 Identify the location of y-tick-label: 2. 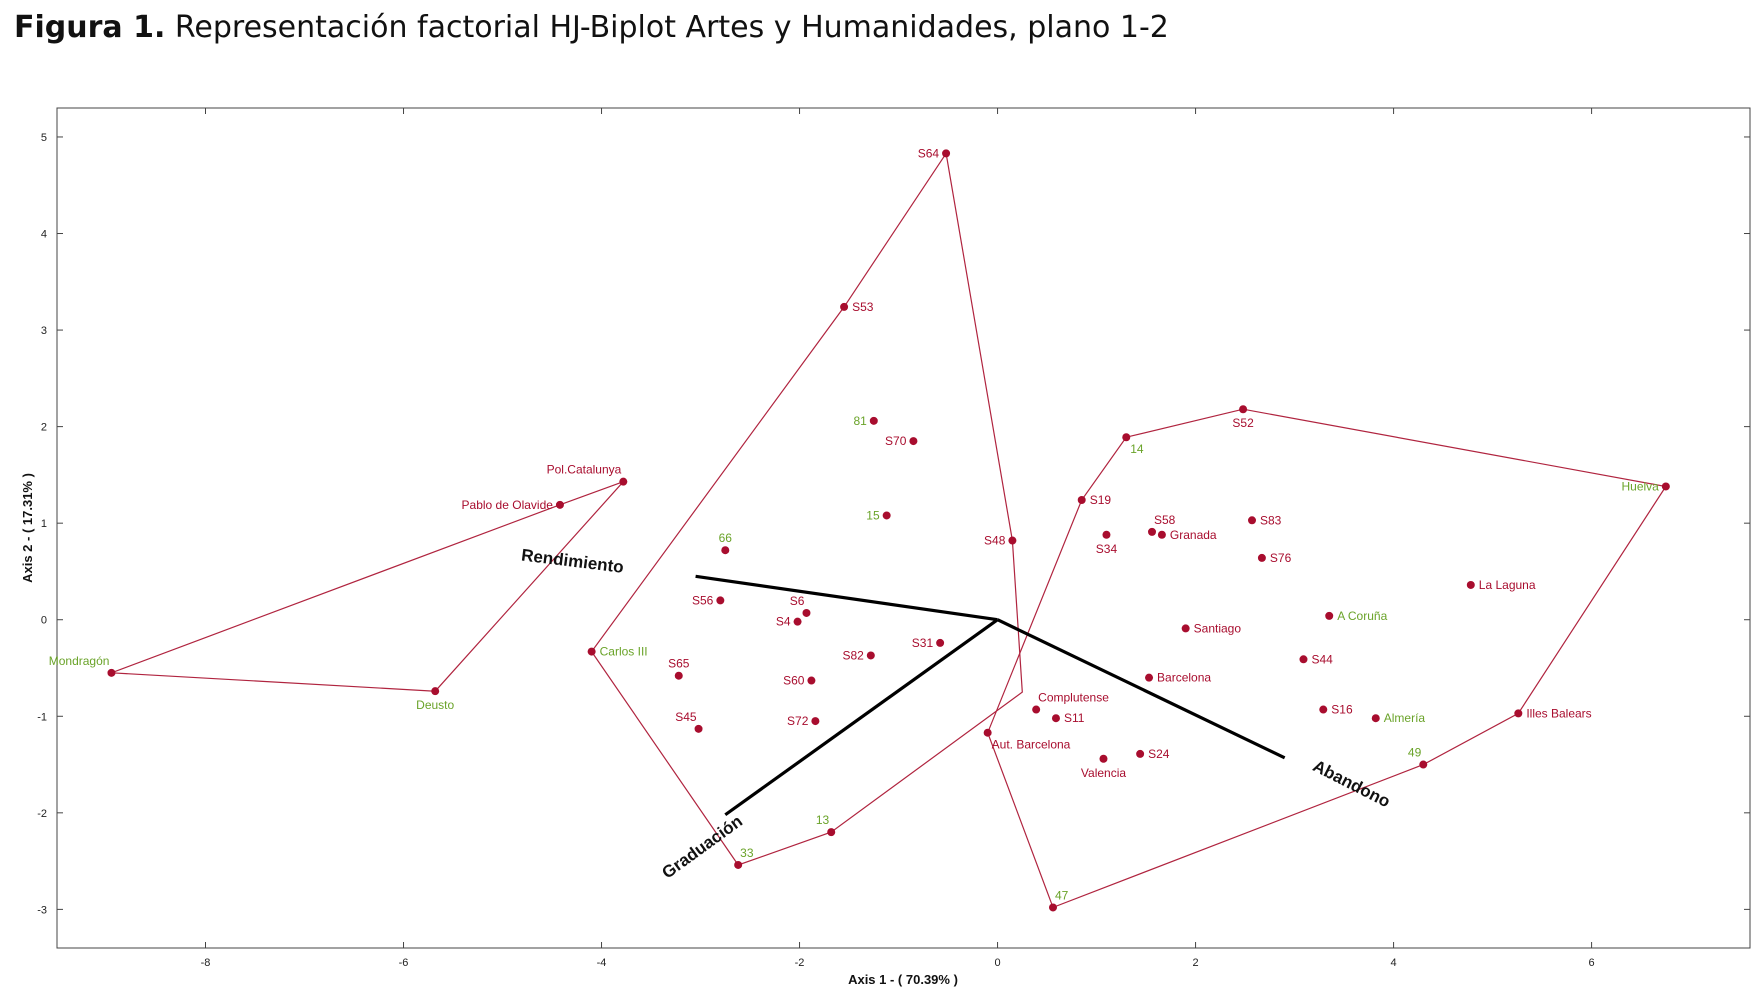
(44, 428).